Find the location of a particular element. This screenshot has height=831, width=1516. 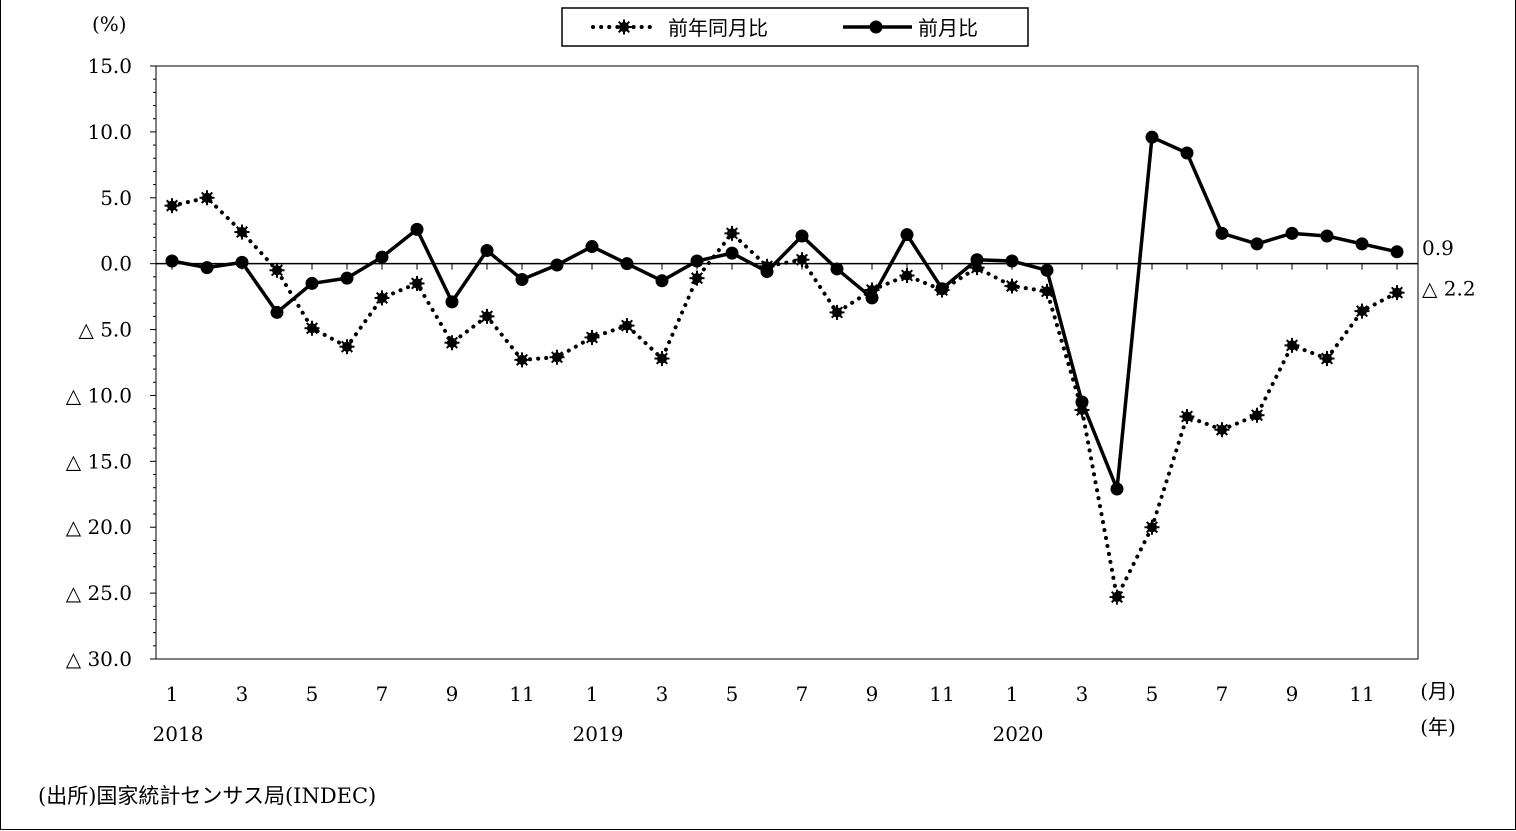

y-tick-label: 10.0 is located at coordinates (109, 132).